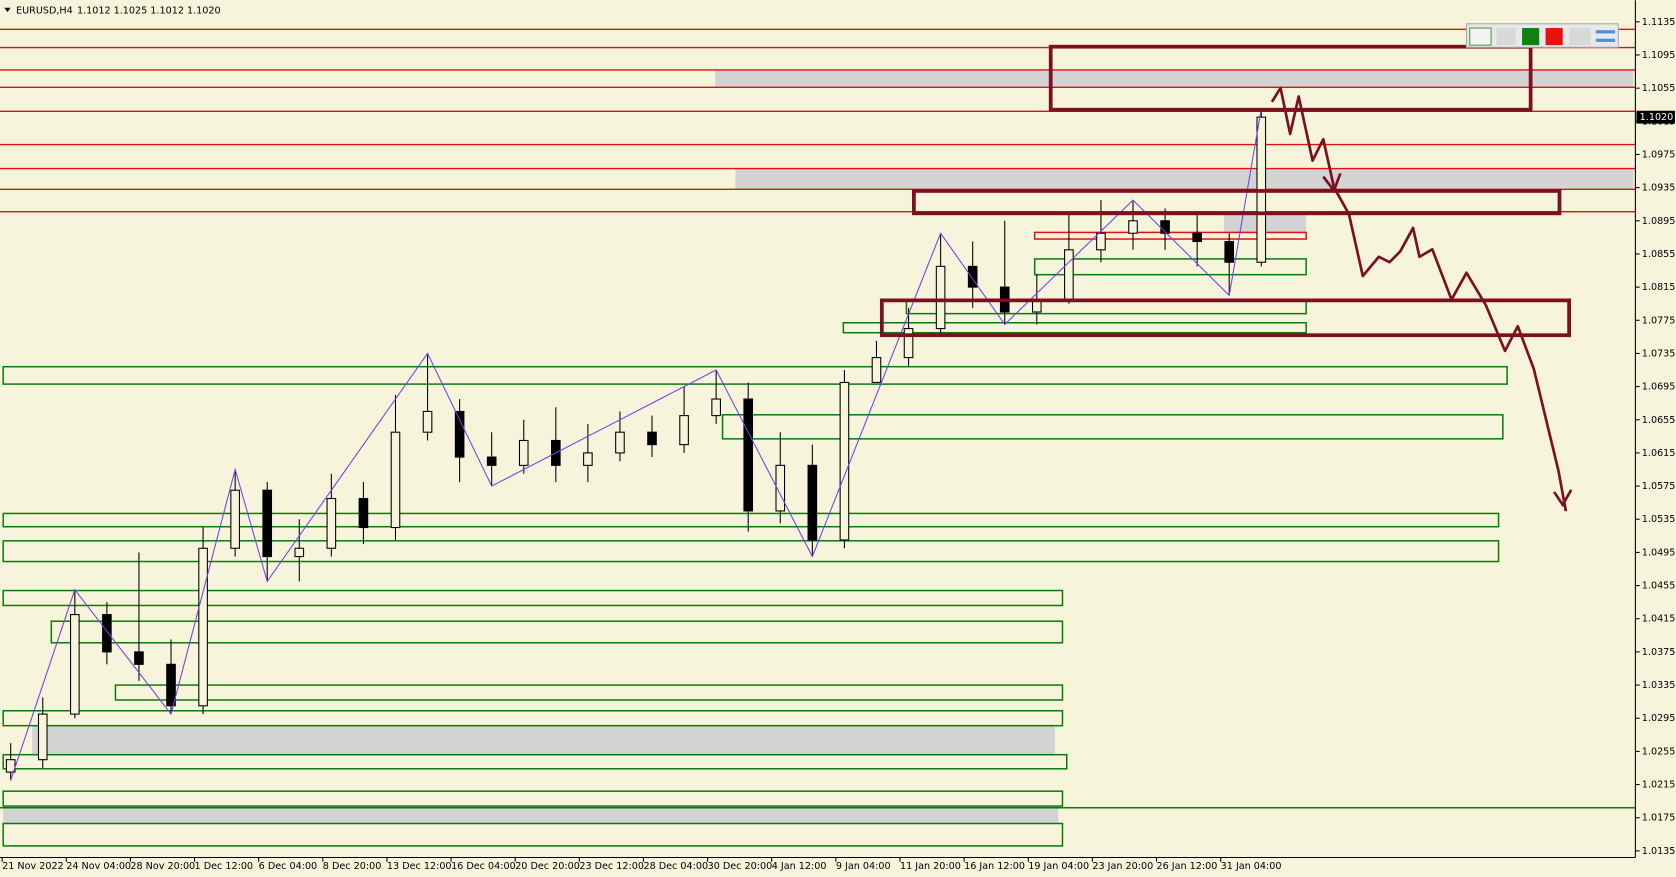 This screenshot has height=877, width=1676. I want to click on y-tick-label: 1.0335, so click(1659, 685).